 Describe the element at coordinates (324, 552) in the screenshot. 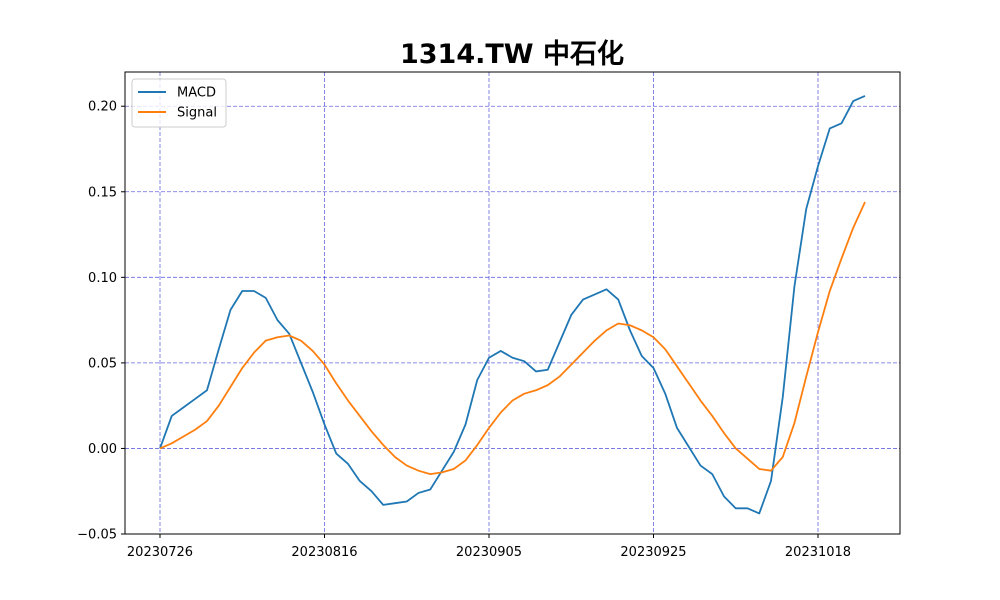

I see `x-tick-label: 20230816` at that location.